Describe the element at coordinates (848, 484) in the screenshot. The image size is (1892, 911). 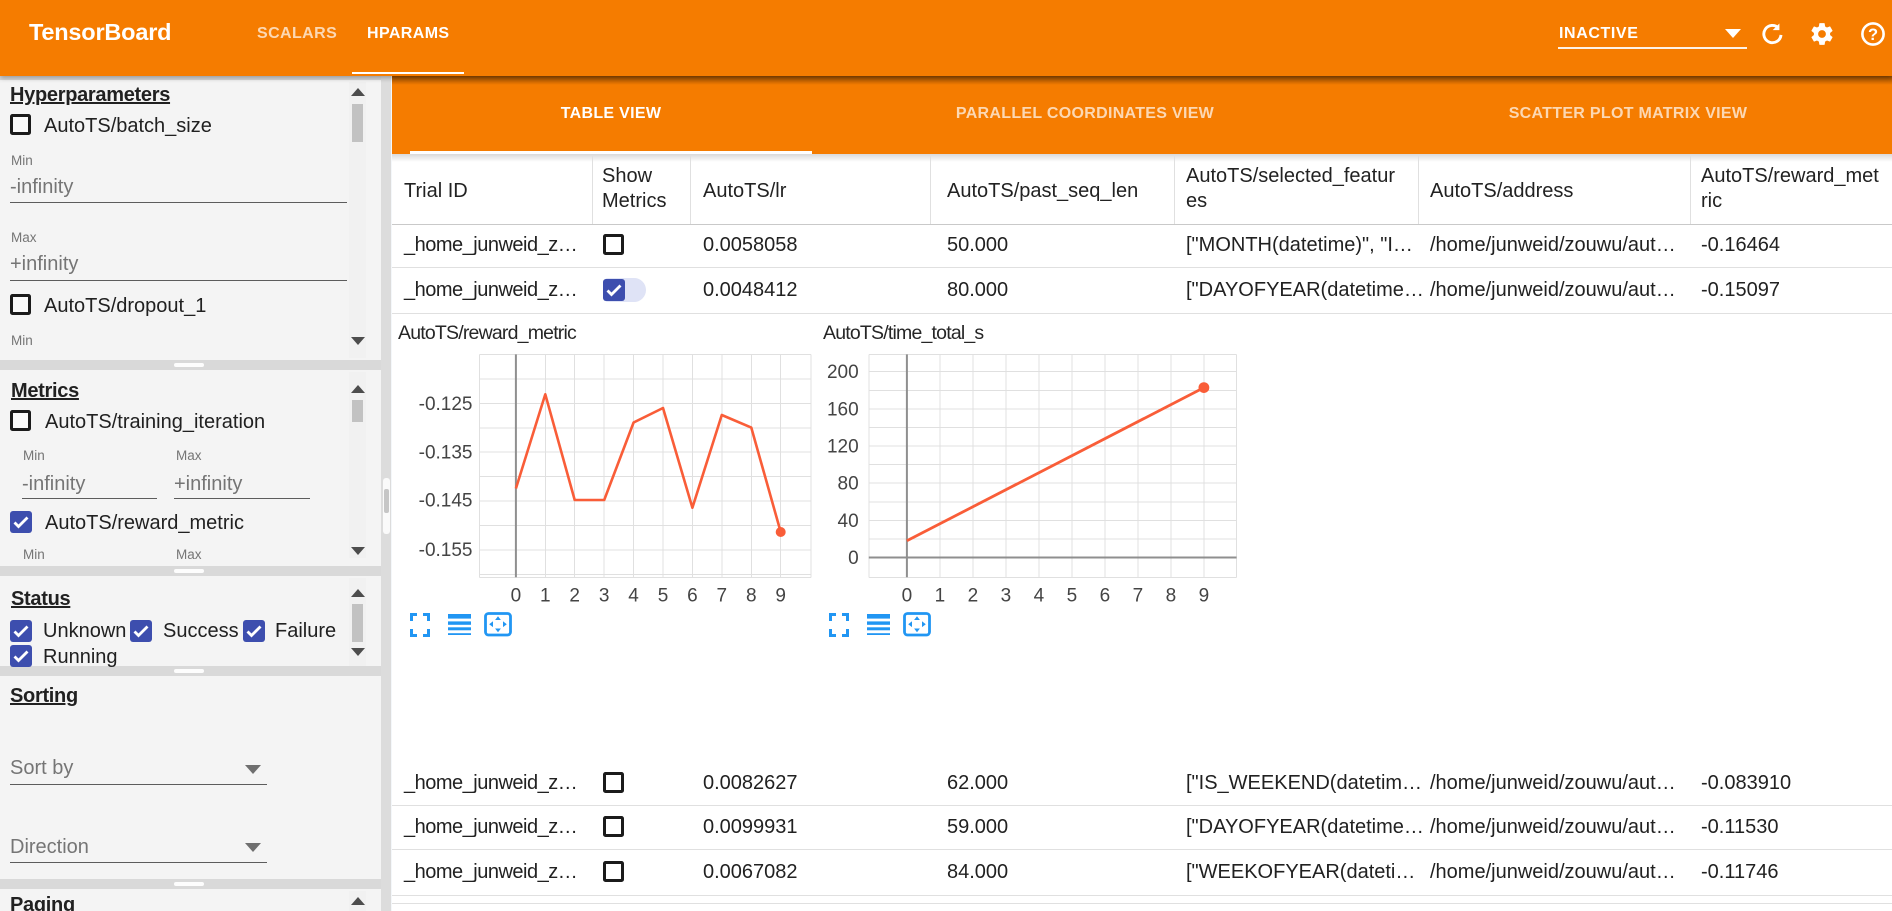
I see `svg-text: 80` at that location.